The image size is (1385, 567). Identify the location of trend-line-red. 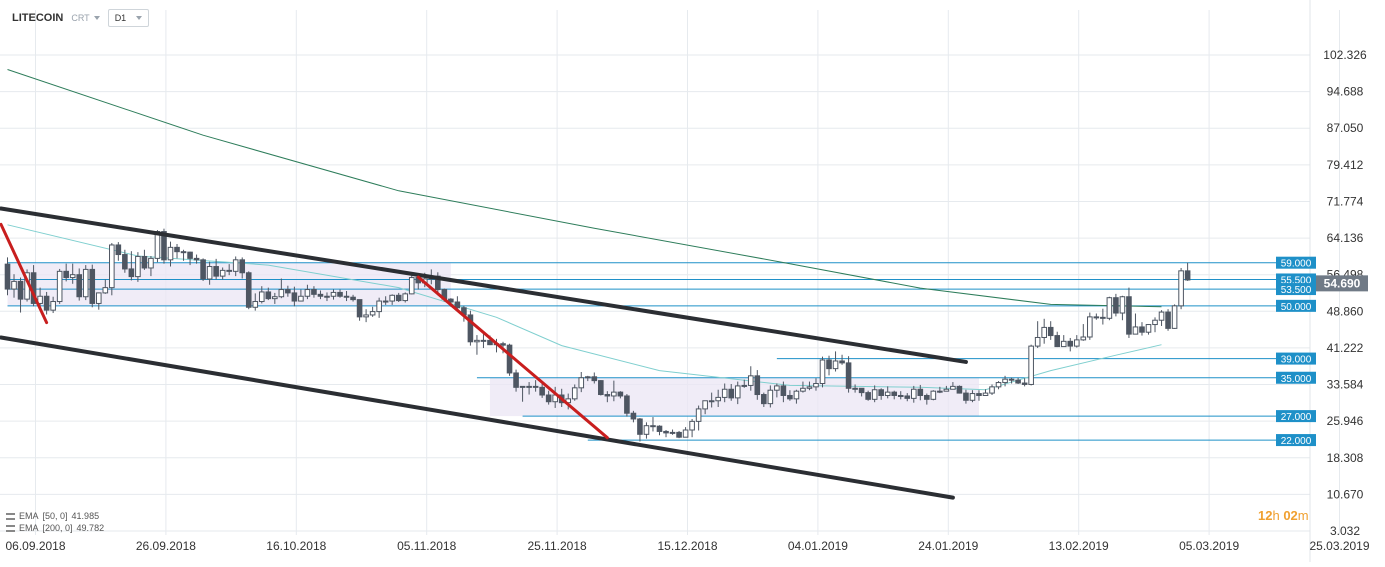
(512, 357).